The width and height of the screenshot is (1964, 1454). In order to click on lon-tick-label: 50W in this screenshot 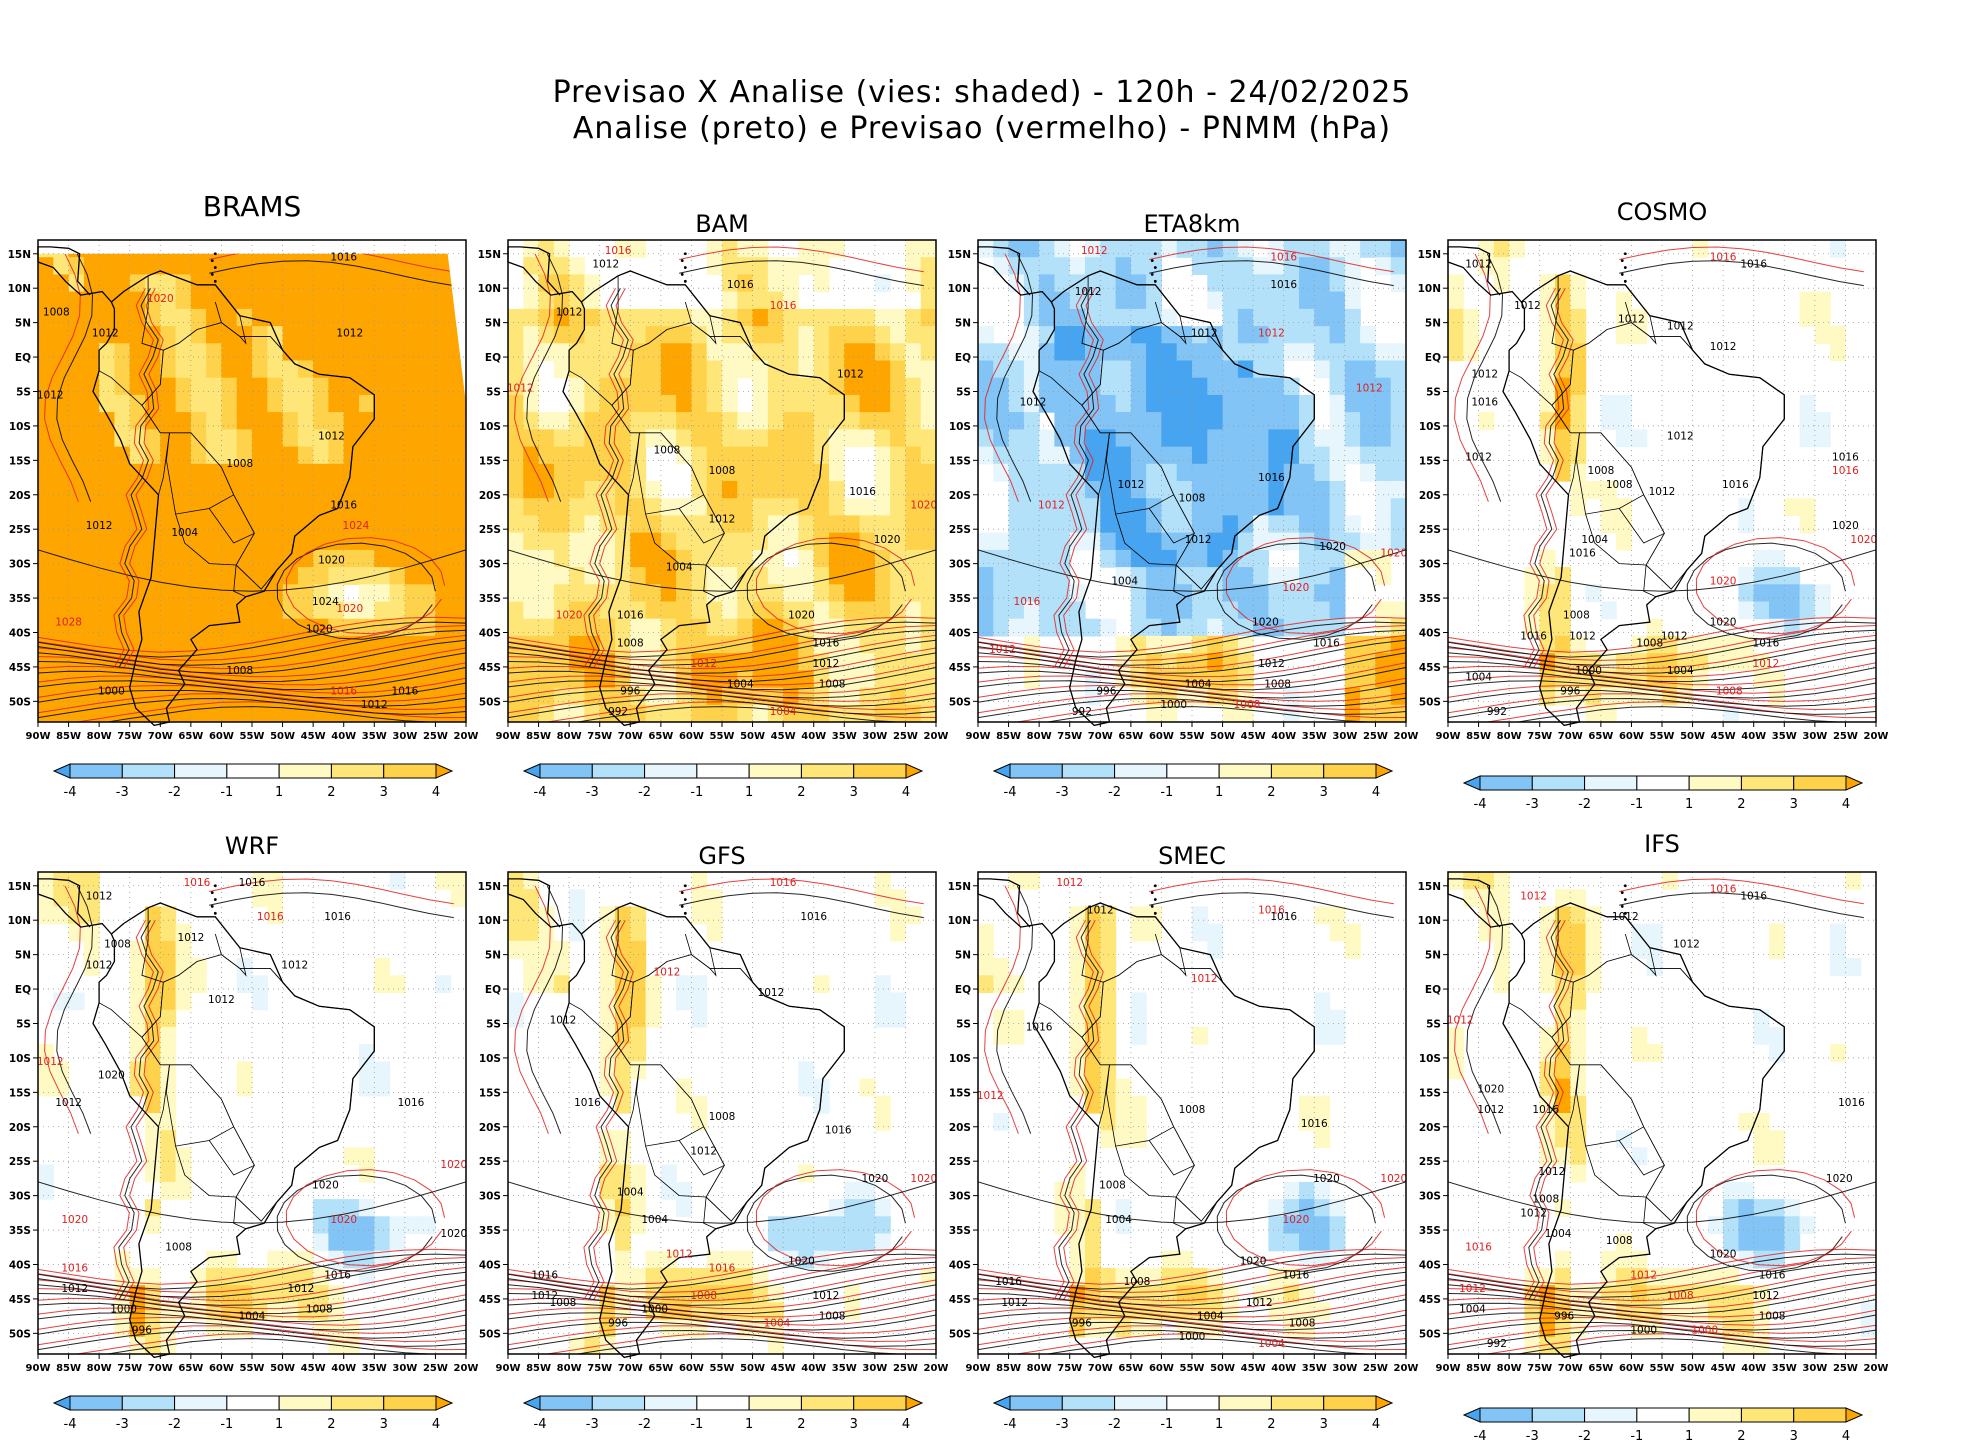, I will do `click(1222, 1368)`.